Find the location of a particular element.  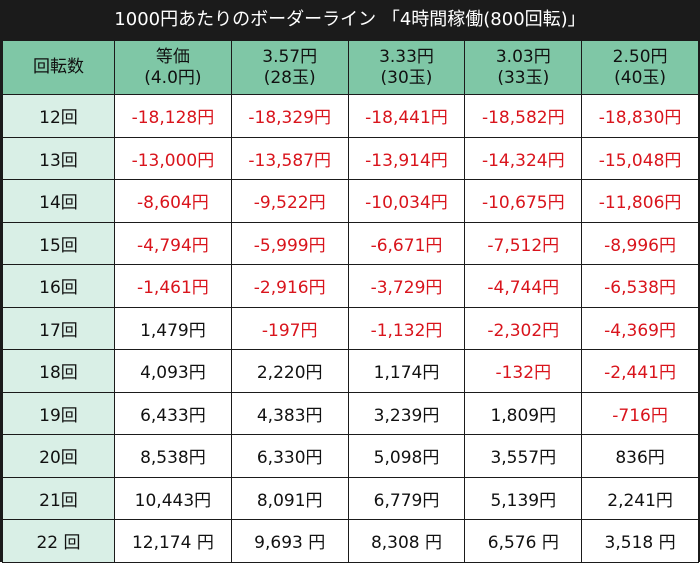

value-cell: 5,139円 is located at coordinates (523, 498).